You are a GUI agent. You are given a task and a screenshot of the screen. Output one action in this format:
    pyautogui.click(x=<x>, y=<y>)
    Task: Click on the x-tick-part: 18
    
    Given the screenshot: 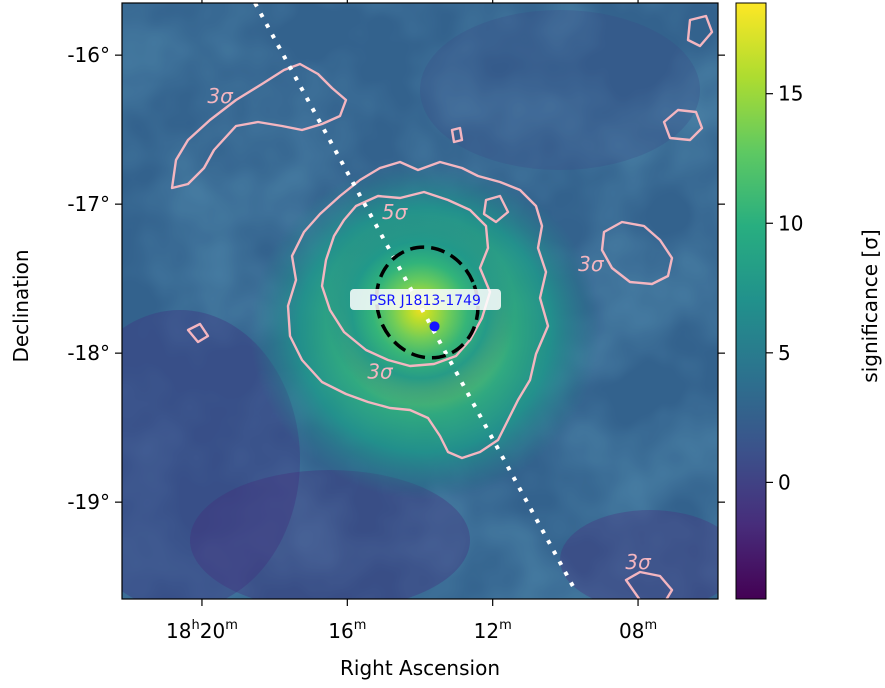 What is the action you would take?
    pyautogui.click(x=178, y=631)
    